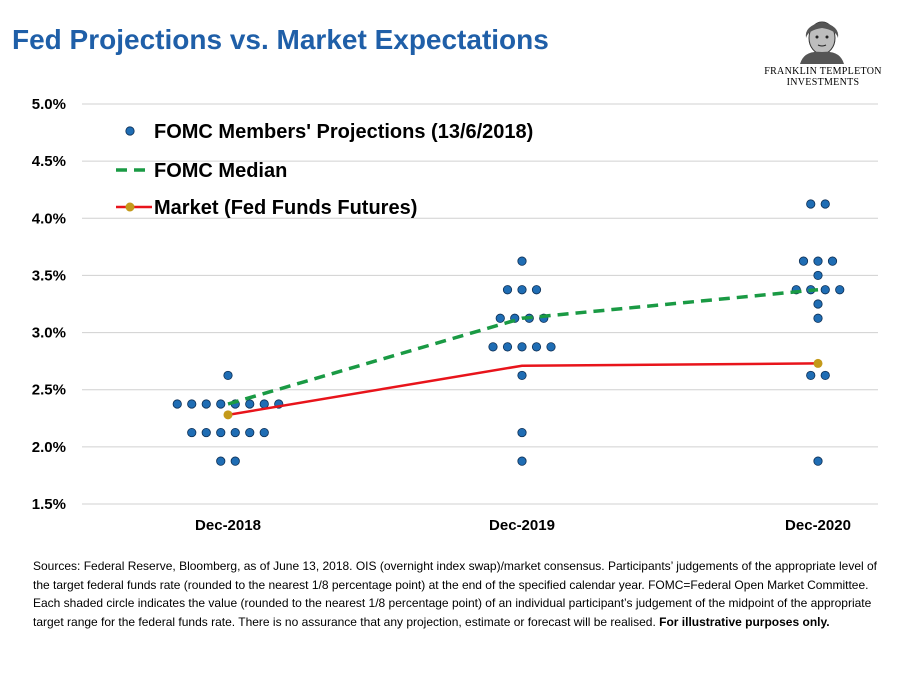  I want to click on y-tick-label: 2.0%, so click(49, 447).